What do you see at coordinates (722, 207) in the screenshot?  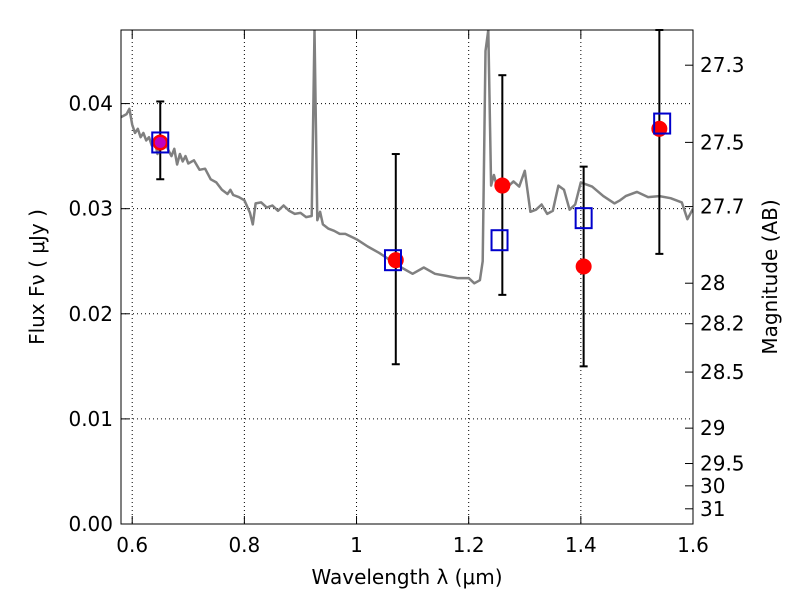 I see `right-tick-label: 27.7` at bounding box center [722, 207].